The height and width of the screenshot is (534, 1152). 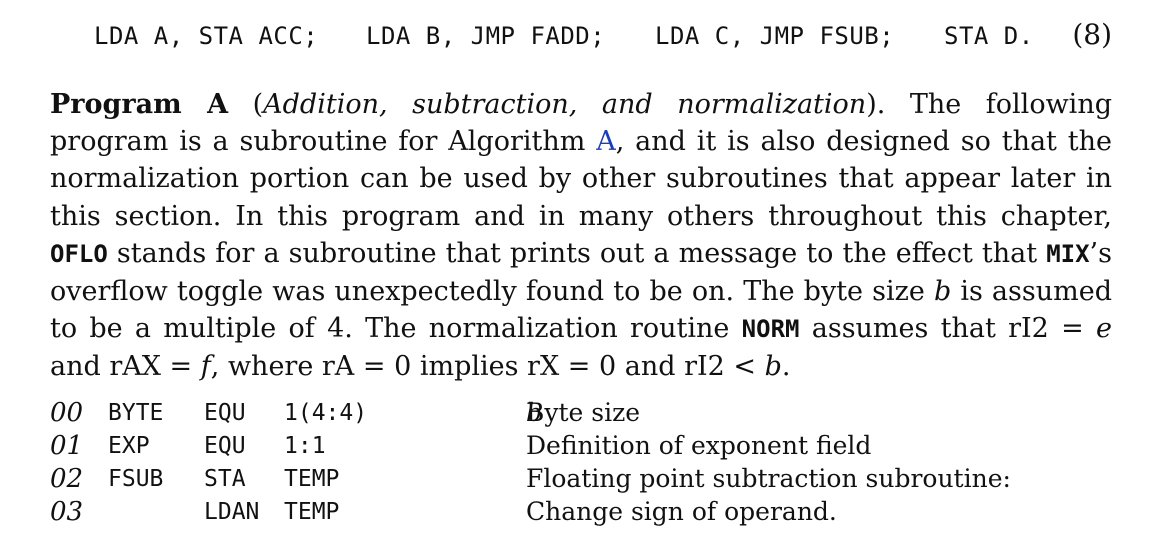 I want to click on line-number: 01, so click(x=67, y=446).